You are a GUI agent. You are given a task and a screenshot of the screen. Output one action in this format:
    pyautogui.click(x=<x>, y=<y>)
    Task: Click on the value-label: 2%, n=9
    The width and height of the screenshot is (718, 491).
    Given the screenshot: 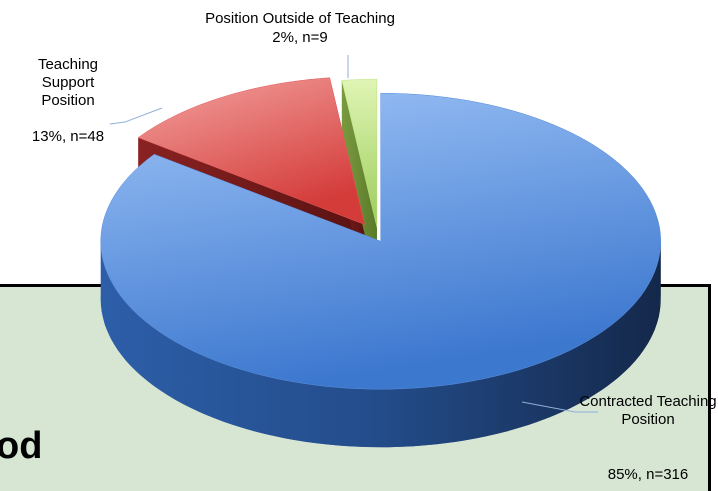 What is the action you would take?
    pyautogui.click(x=300, y=37)
    